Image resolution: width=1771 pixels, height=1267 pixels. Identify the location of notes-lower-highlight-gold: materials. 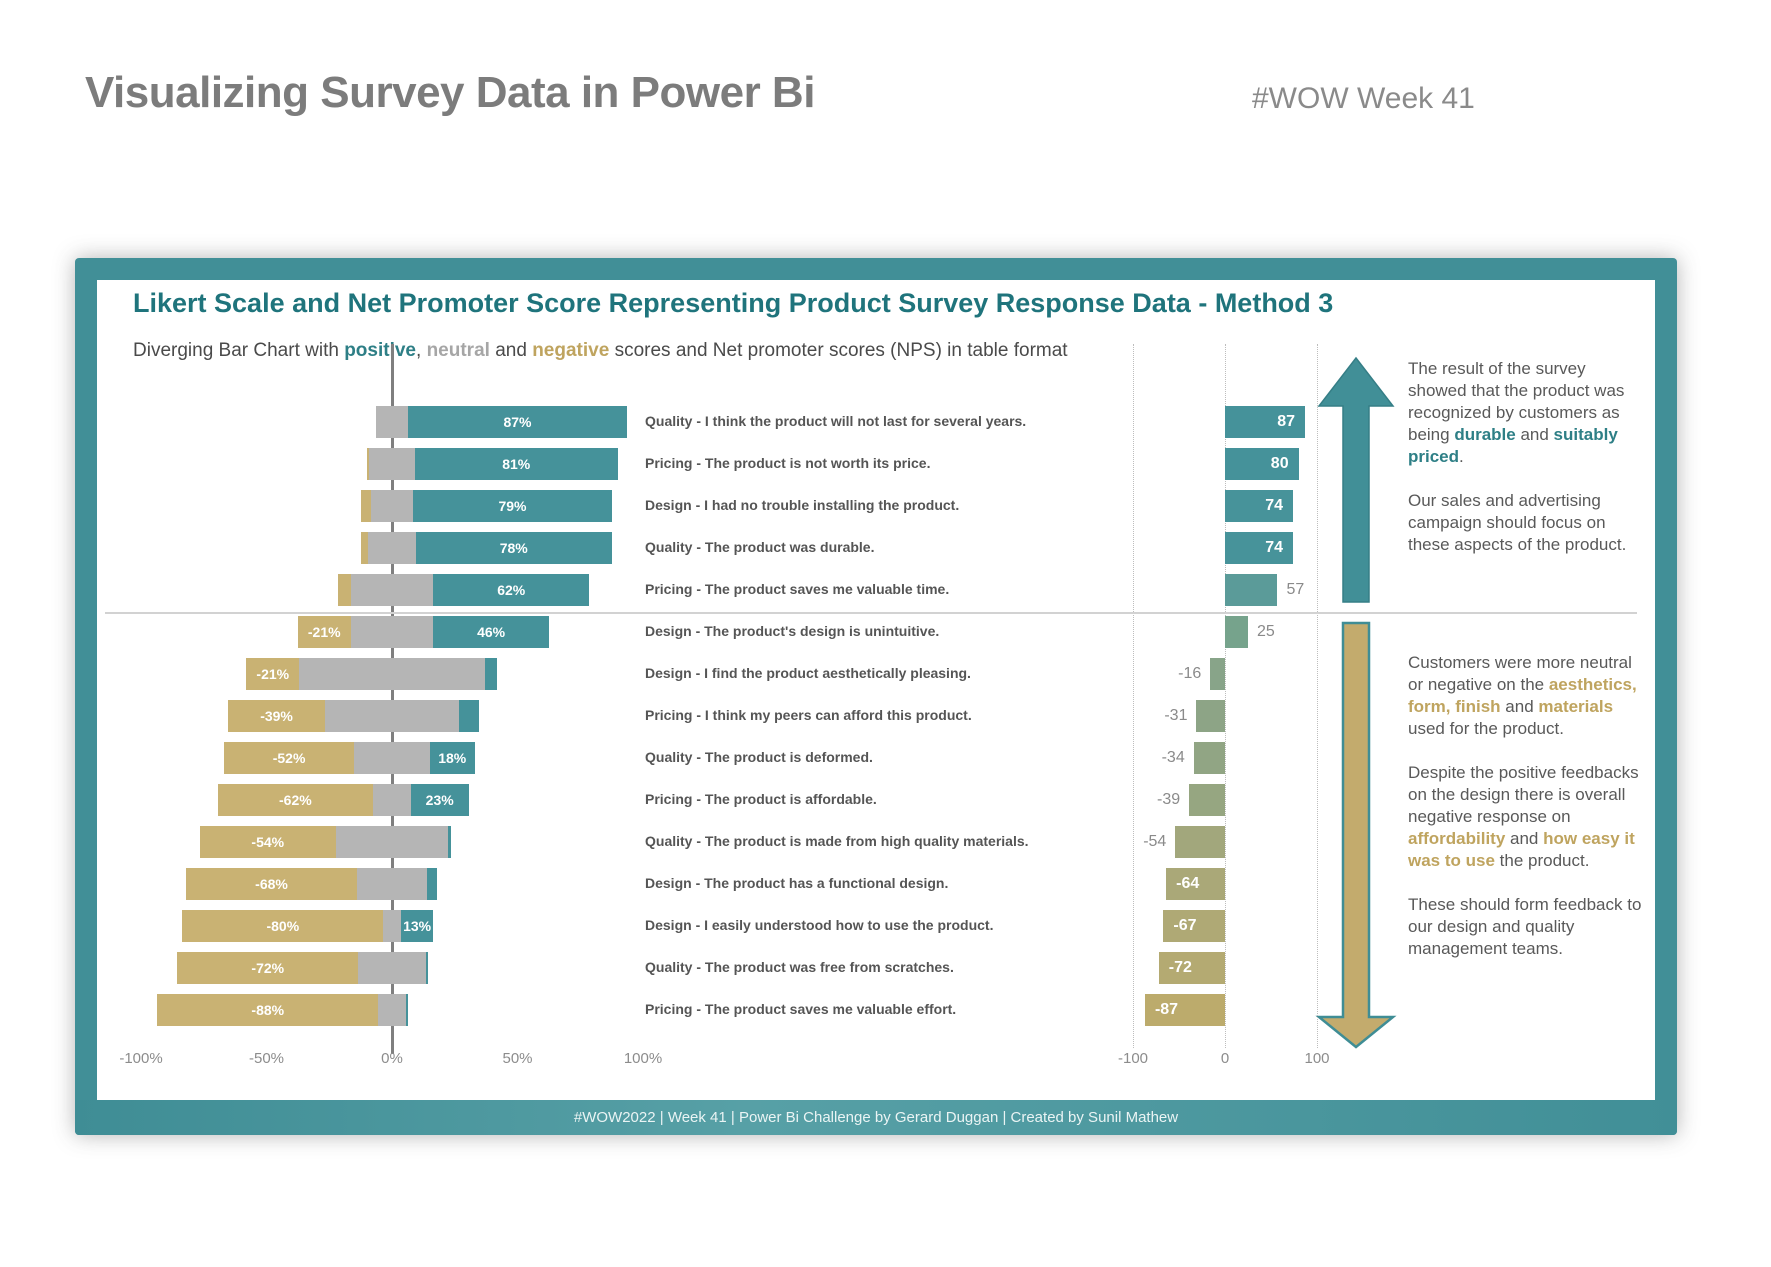
(1576, 706).